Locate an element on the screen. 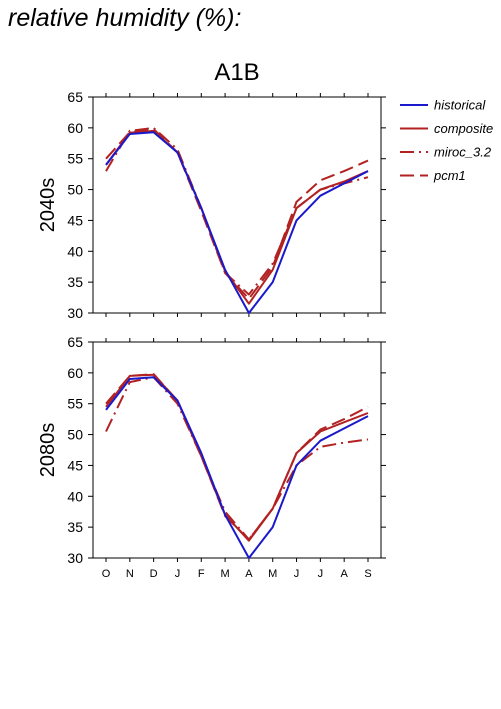 The height and width of the screenshot is (709, 501). chart-title: A1B is located at coordinates (236, 72).